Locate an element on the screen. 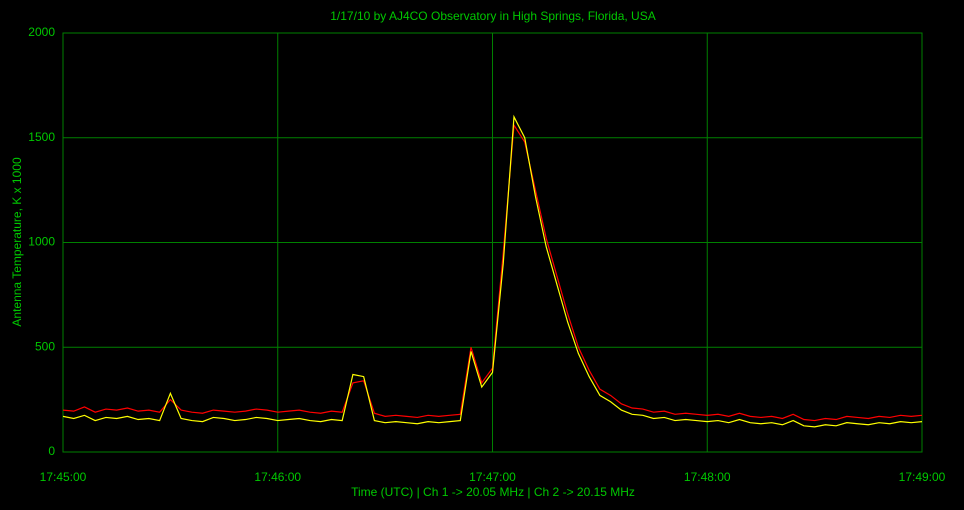  x-tick-label: 17:48:00 is located at coordinates (707, 477).